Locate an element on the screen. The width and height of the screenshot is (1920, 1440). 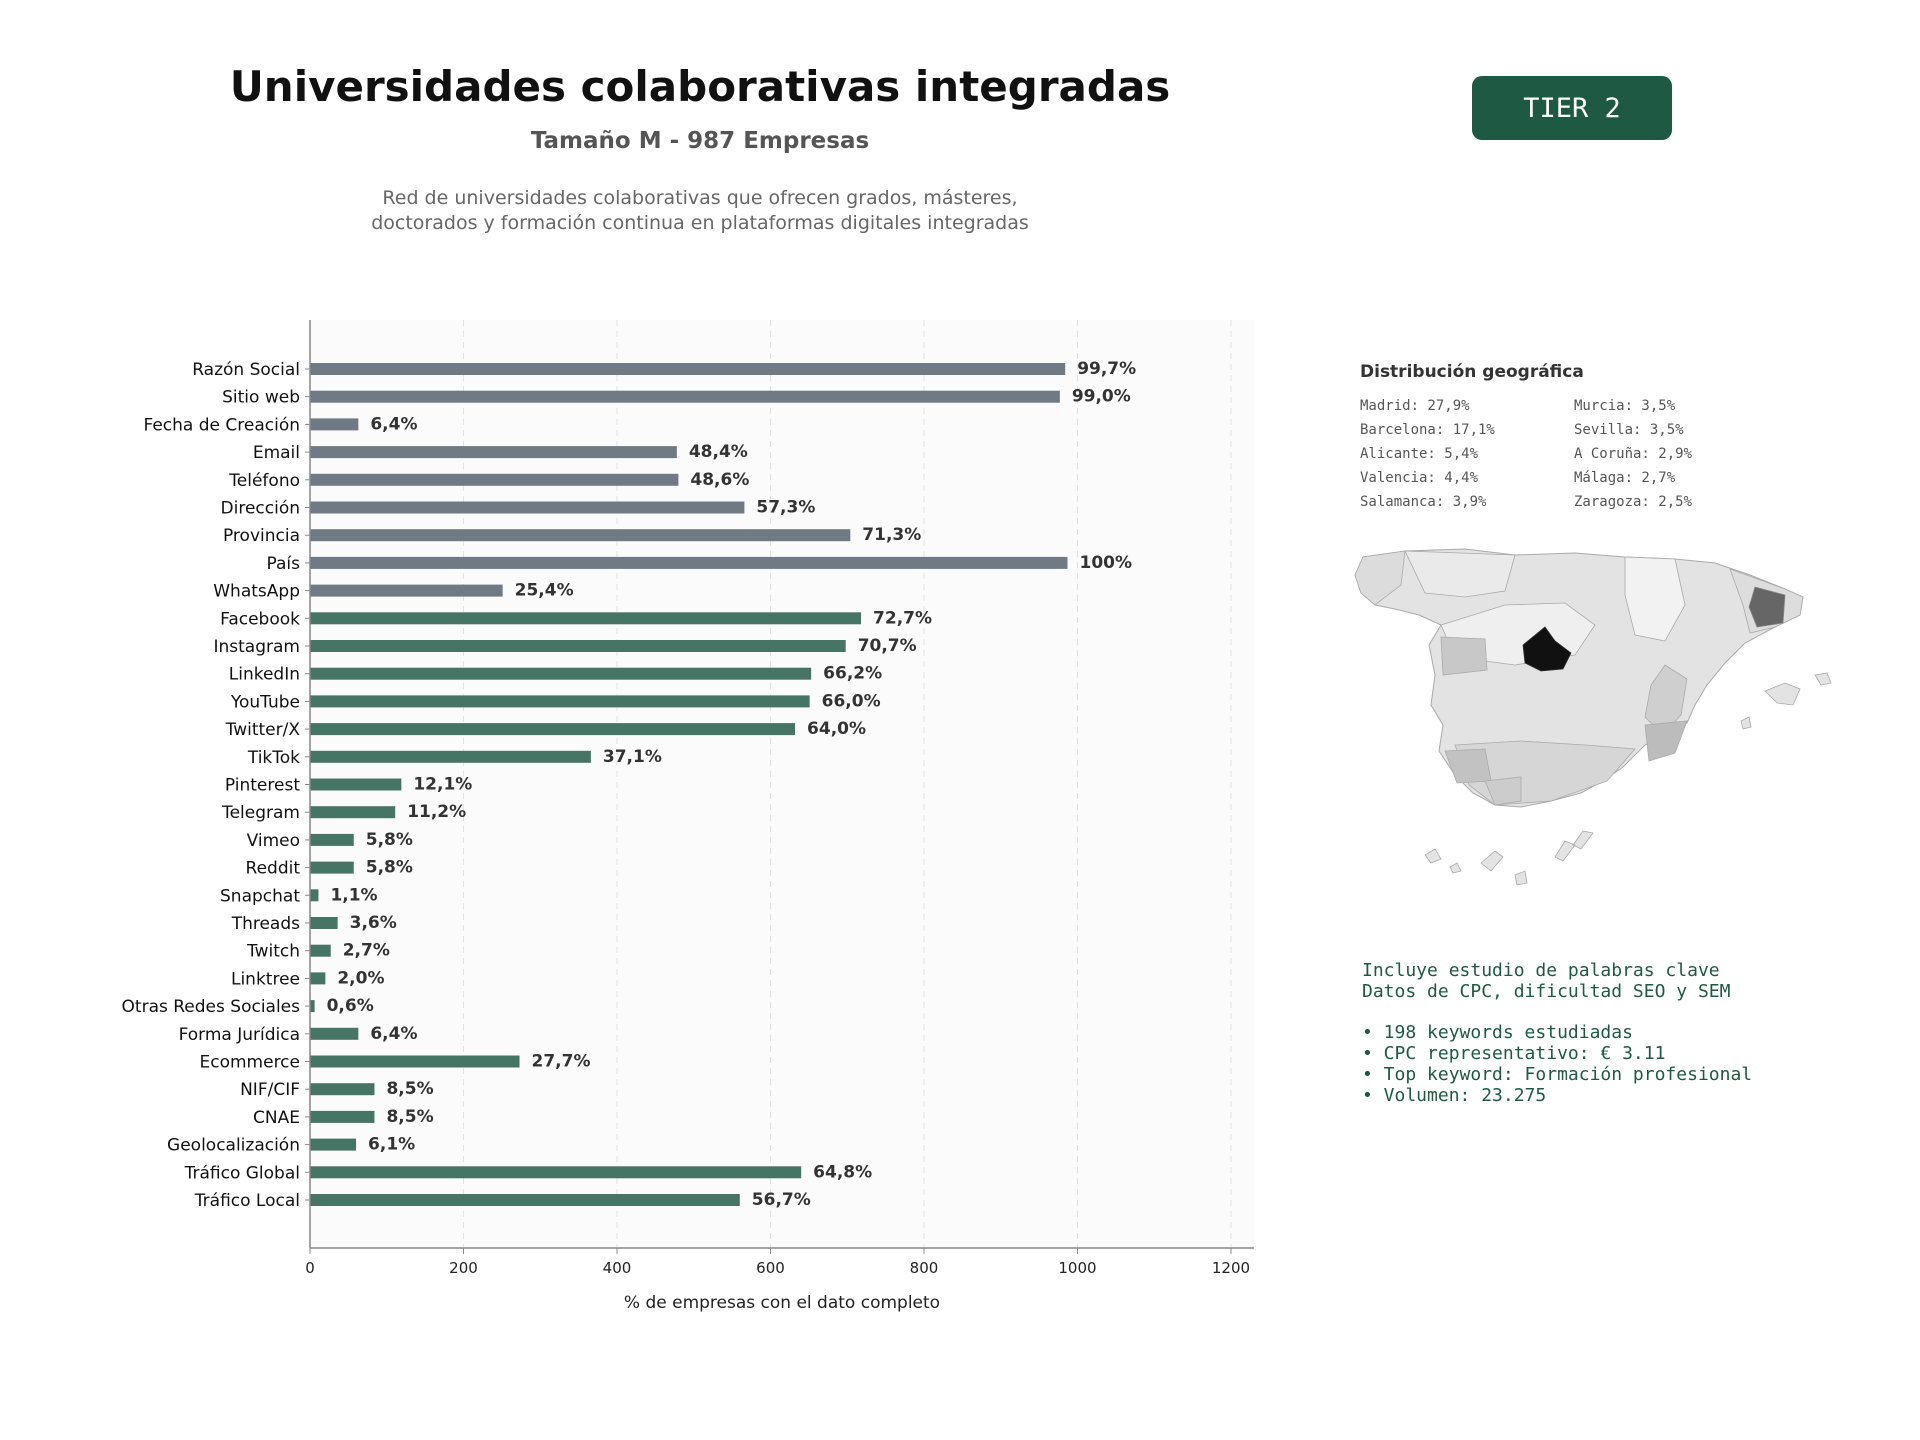
geo-item: Málaga: 2,7% is located at coordinates (1625, 478).